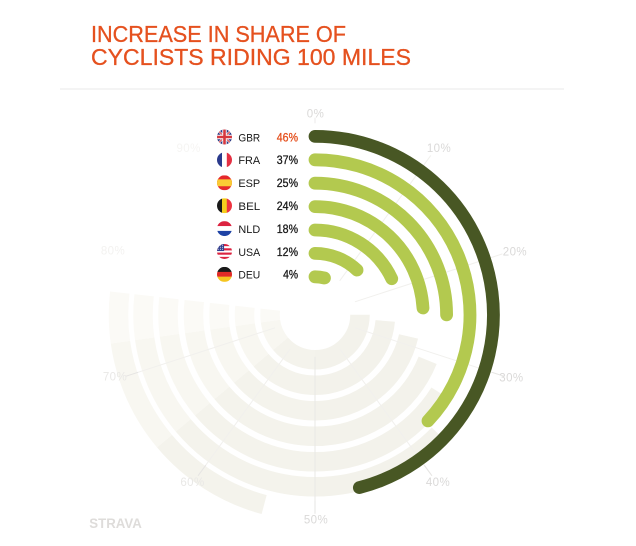  Describe the element at coordinates (249, 138) in the screenshot. I see `svg-text: GBR` at that location.